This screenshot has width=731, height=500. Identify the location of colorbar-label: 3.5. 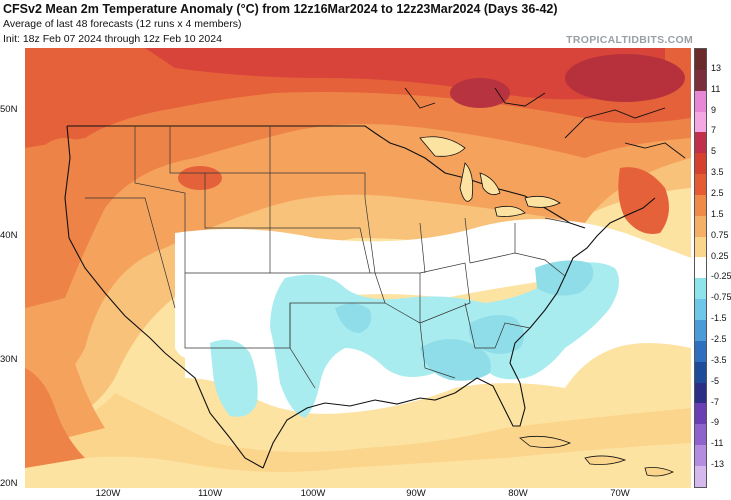
(717, 172).